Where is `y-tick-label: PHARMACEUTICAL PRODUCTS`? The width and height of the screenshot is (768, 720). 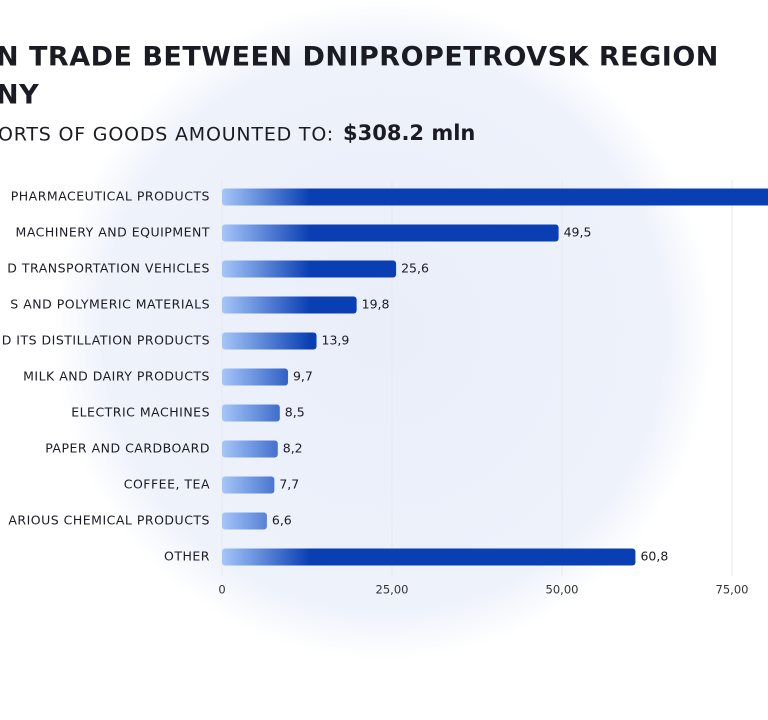
y-tick-label: PHARMACEUTICAL PRODUCTS is located at coordinates (110, 196).